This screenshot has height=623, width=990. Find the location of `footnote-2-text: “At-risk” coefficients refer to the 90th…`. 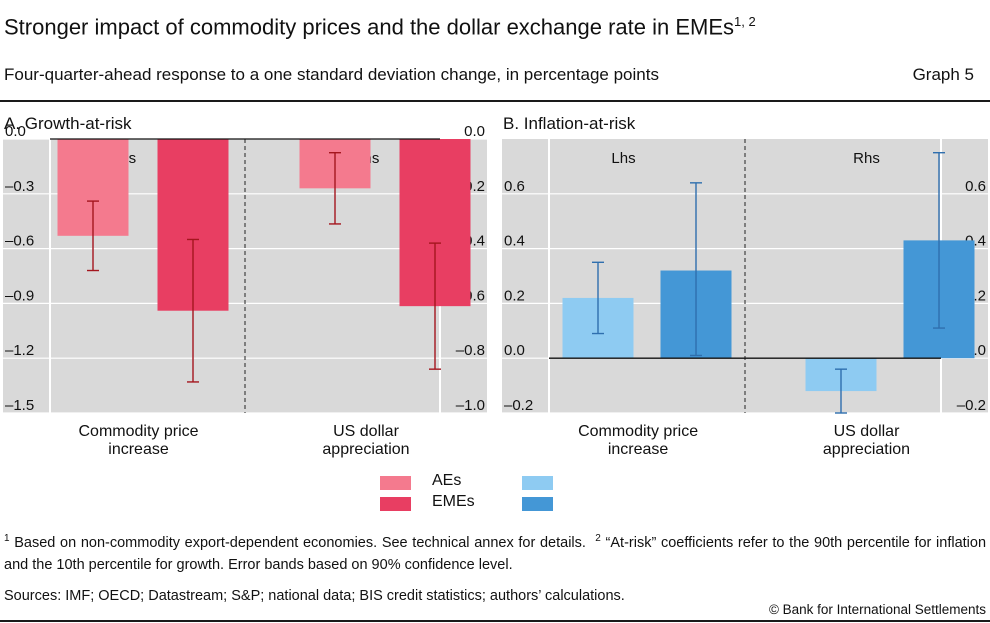

footnote-2-text: “At-risk” coefficients refer to the 90th… is located at coordinates (495, 553).